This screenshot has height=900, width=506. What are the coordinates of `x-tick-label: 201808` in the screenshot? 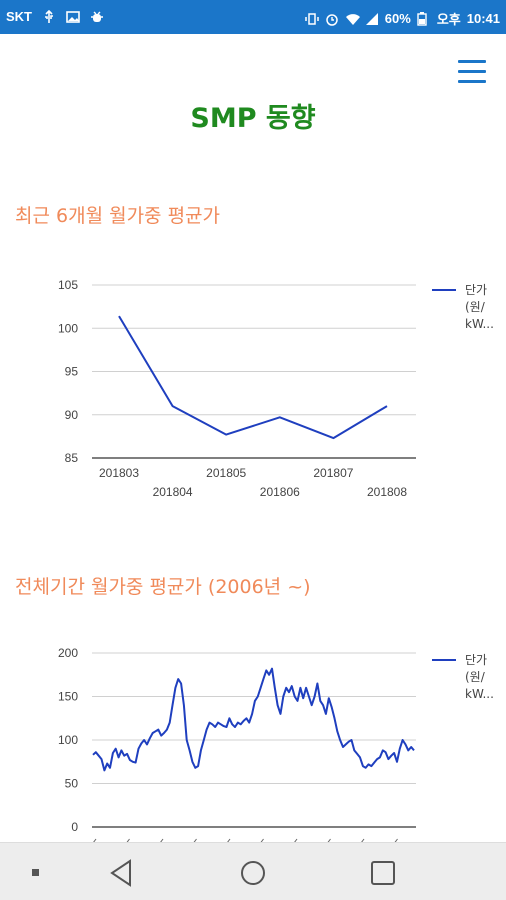 It's located at (387, 492).